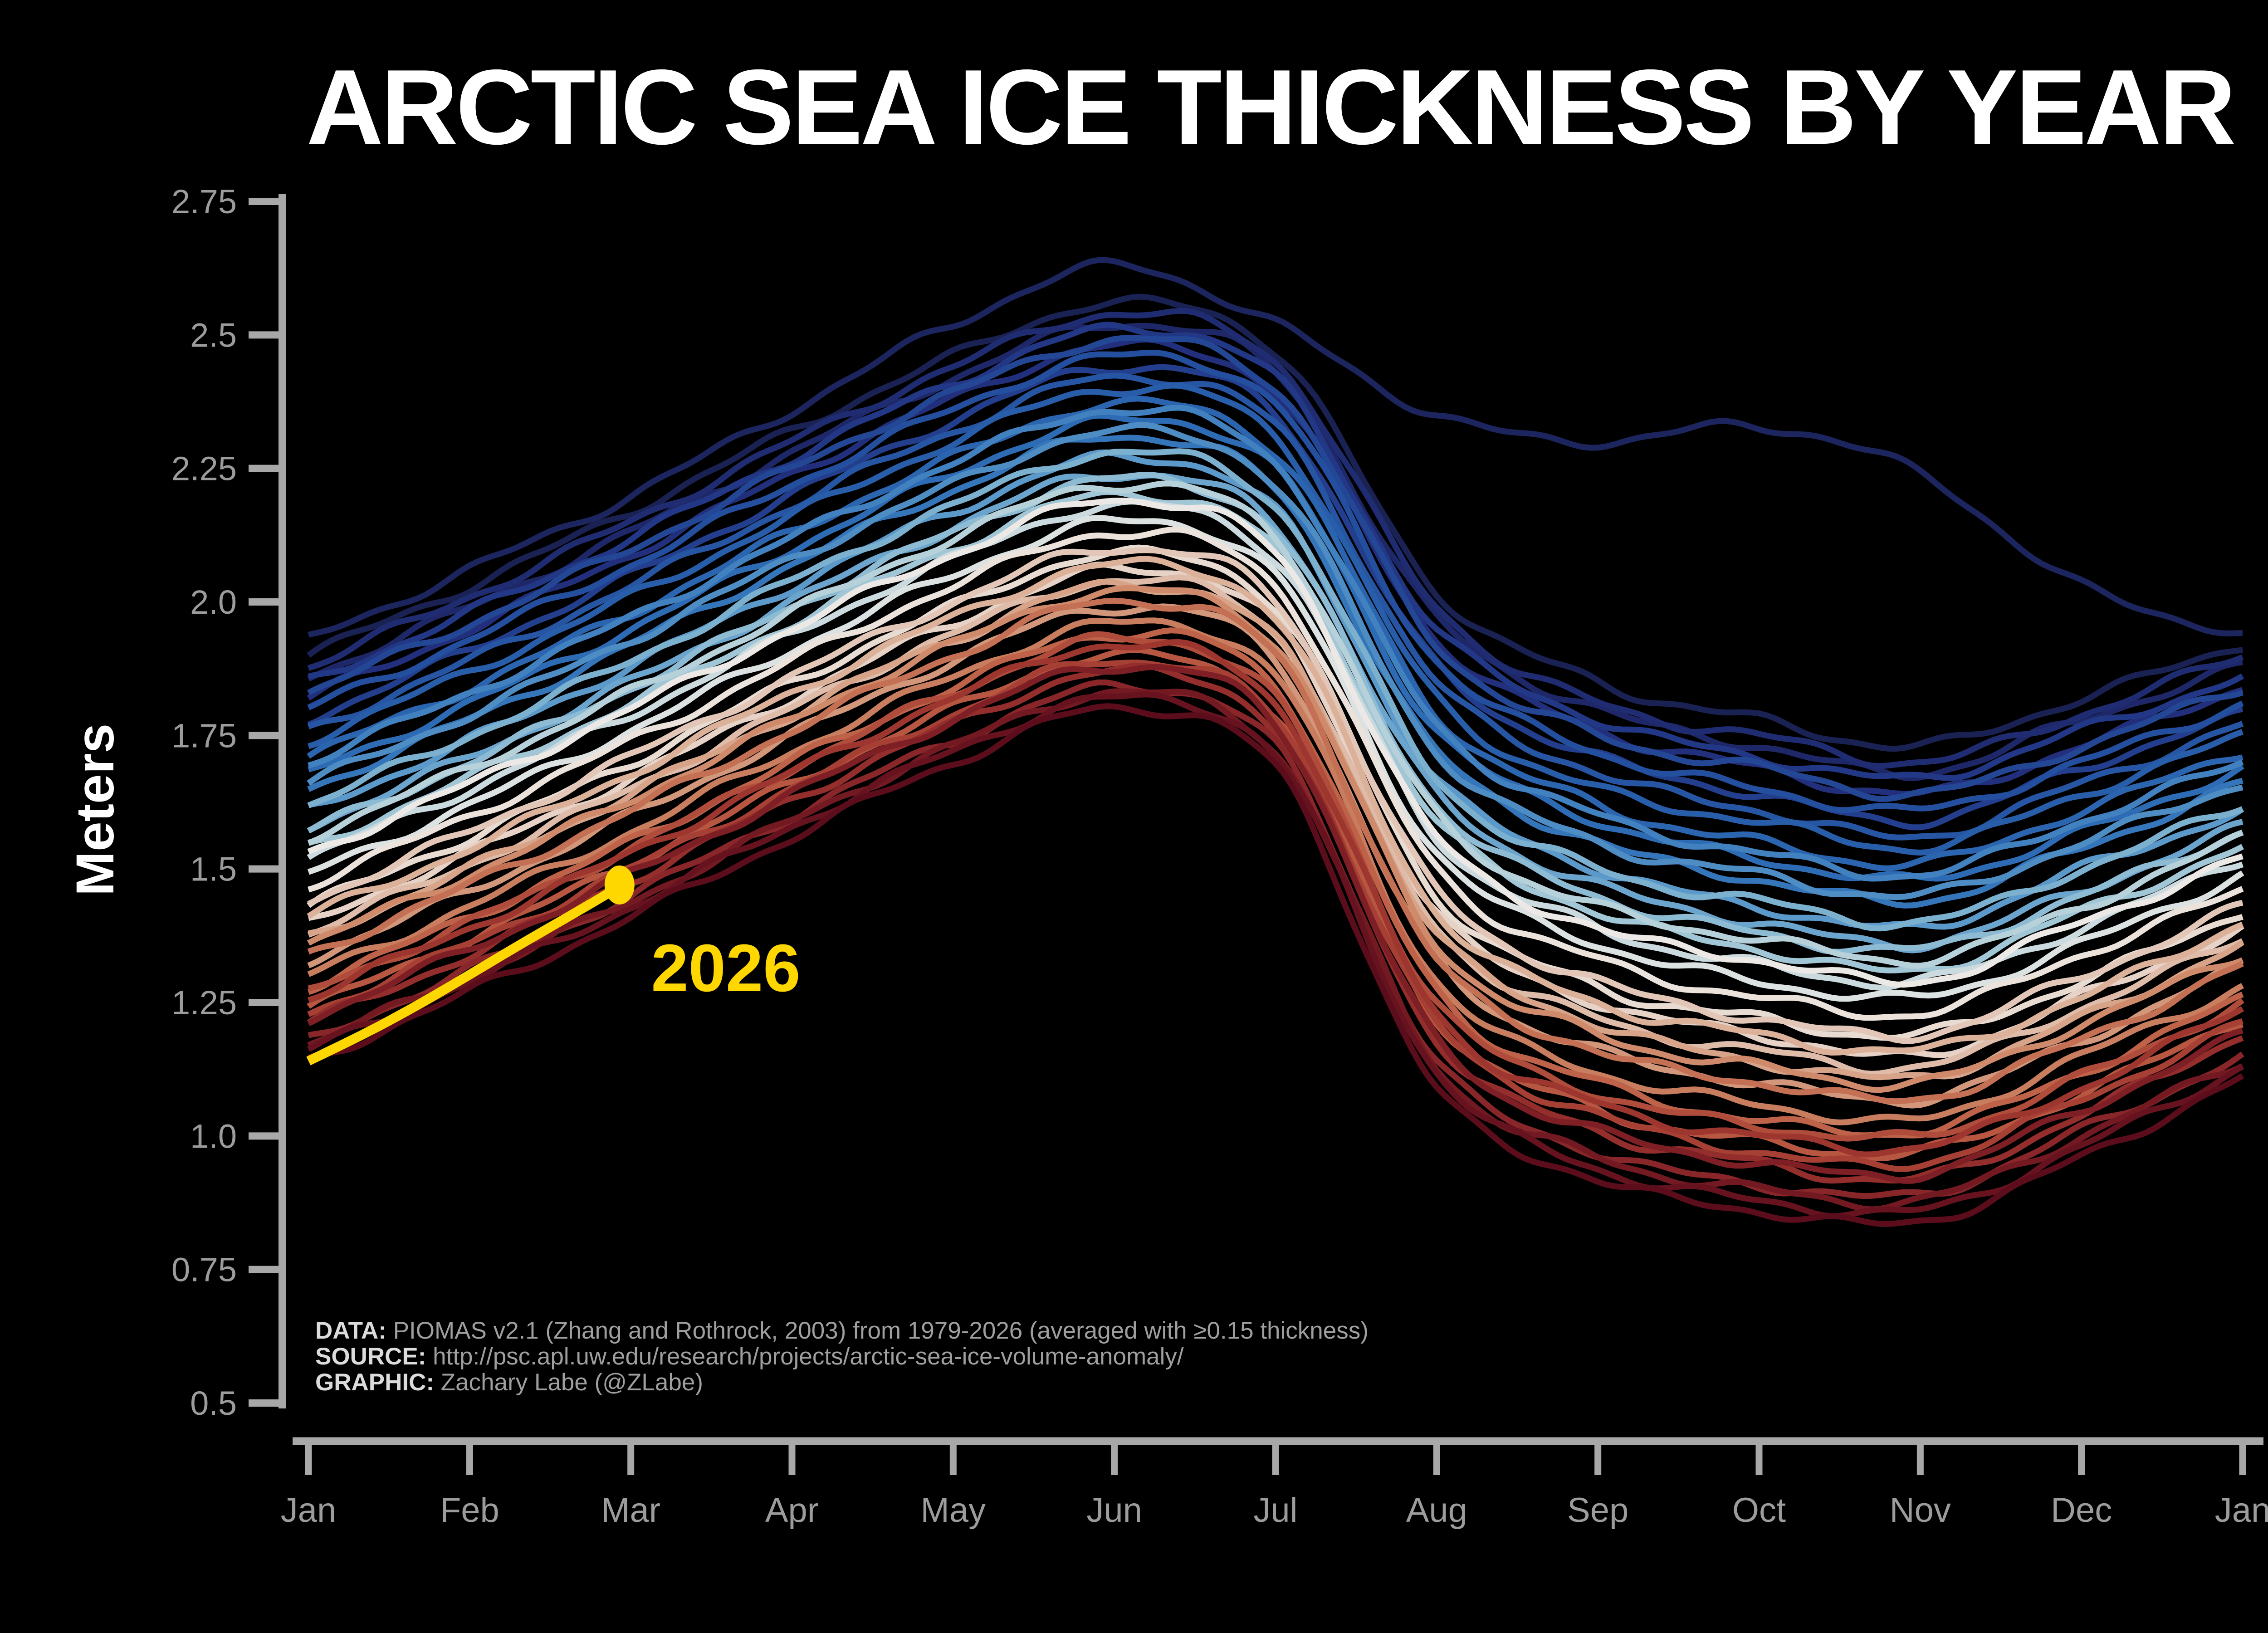  What do you see at coordinates (371, 1356) in the screenshot?
I see `credits-source-label: SOURCE:` at bounding box center [371, 1356].